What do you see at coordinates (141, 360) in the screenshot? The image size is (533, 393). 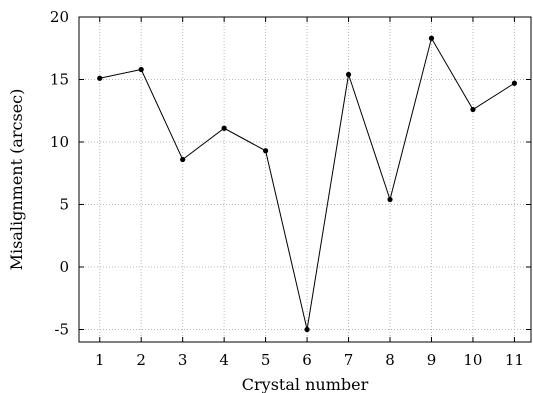 I see `x-tick-label: 2` at bounding box center [141, 360].